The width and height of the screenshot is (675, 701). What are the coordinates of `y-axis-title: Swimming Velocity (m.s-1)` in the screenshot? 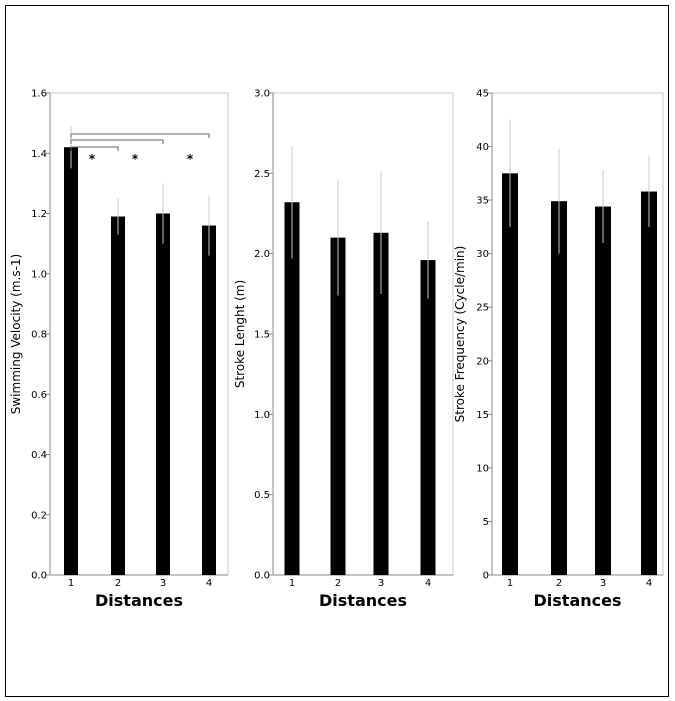 It's located at (16, 334).